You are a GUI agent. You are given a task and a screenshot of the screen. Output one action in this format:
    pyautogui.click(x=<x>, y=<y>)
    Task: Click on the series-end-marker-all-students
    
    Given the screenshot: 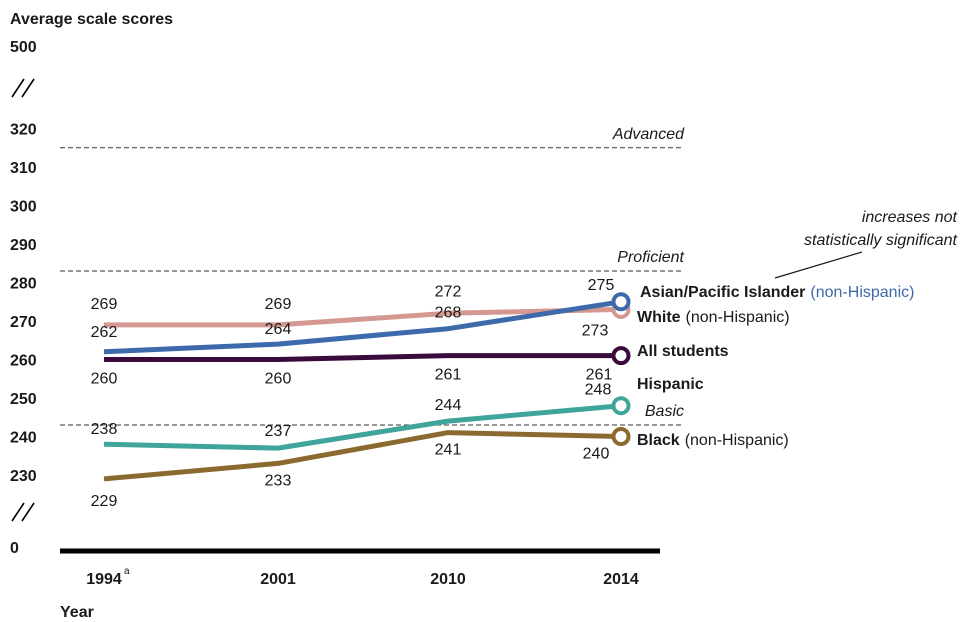 What is the action you would take?
    pyautogui.click(x=621, y=356)
    